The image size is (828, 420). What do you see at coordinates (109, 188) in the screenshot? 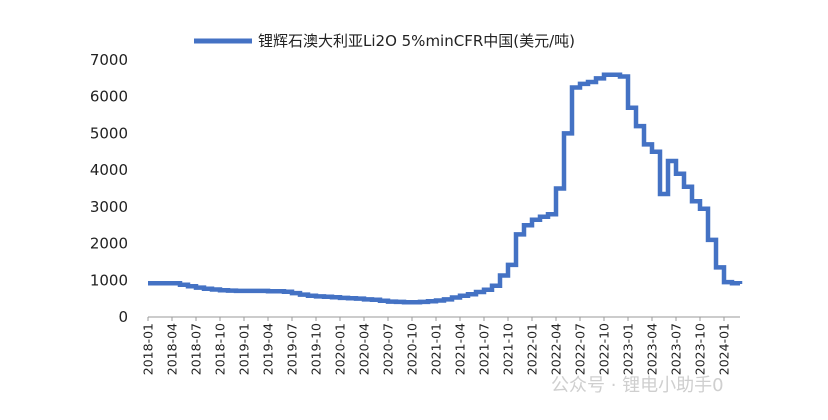
I see `y-axis: 0 1000 2000 3000 4000 5000 6000 7000` at bounding box center [109, 188].